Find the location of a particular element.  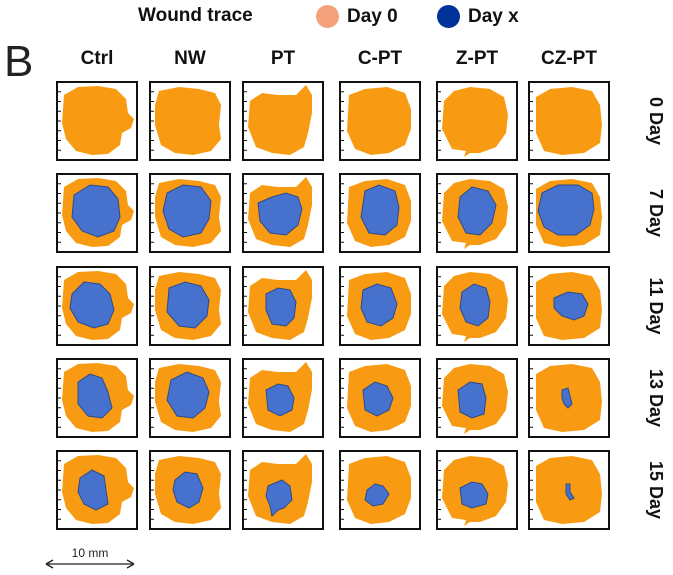

wound-cell-pt-11-day is located at coordinates (283, 306).